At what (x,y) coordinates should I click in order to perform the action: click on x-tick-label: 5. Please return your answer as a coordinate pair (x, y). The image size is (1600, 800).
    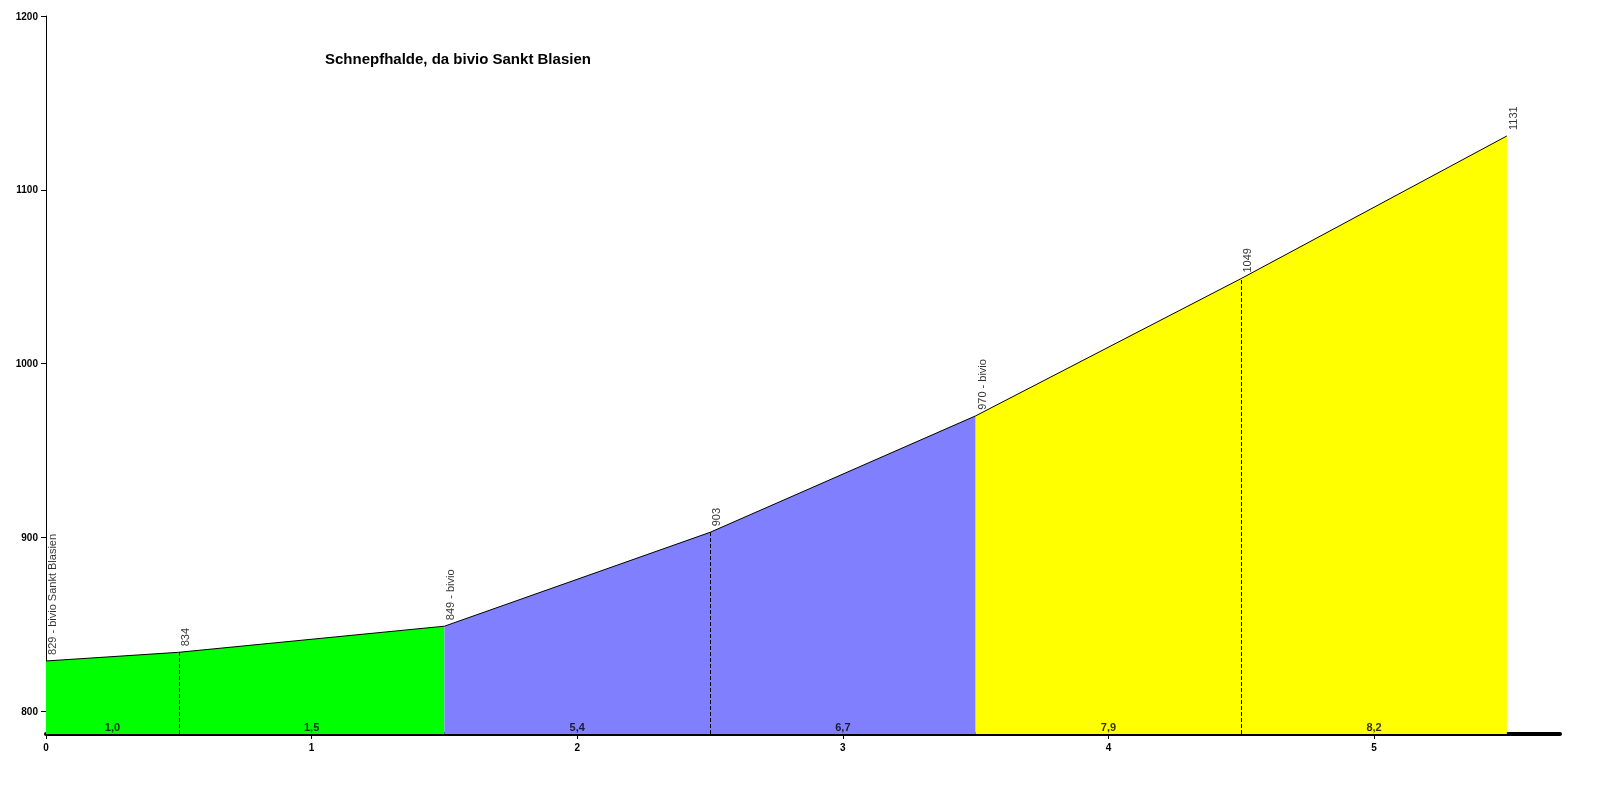
    Looking at the image, I should click on (1374, 747).